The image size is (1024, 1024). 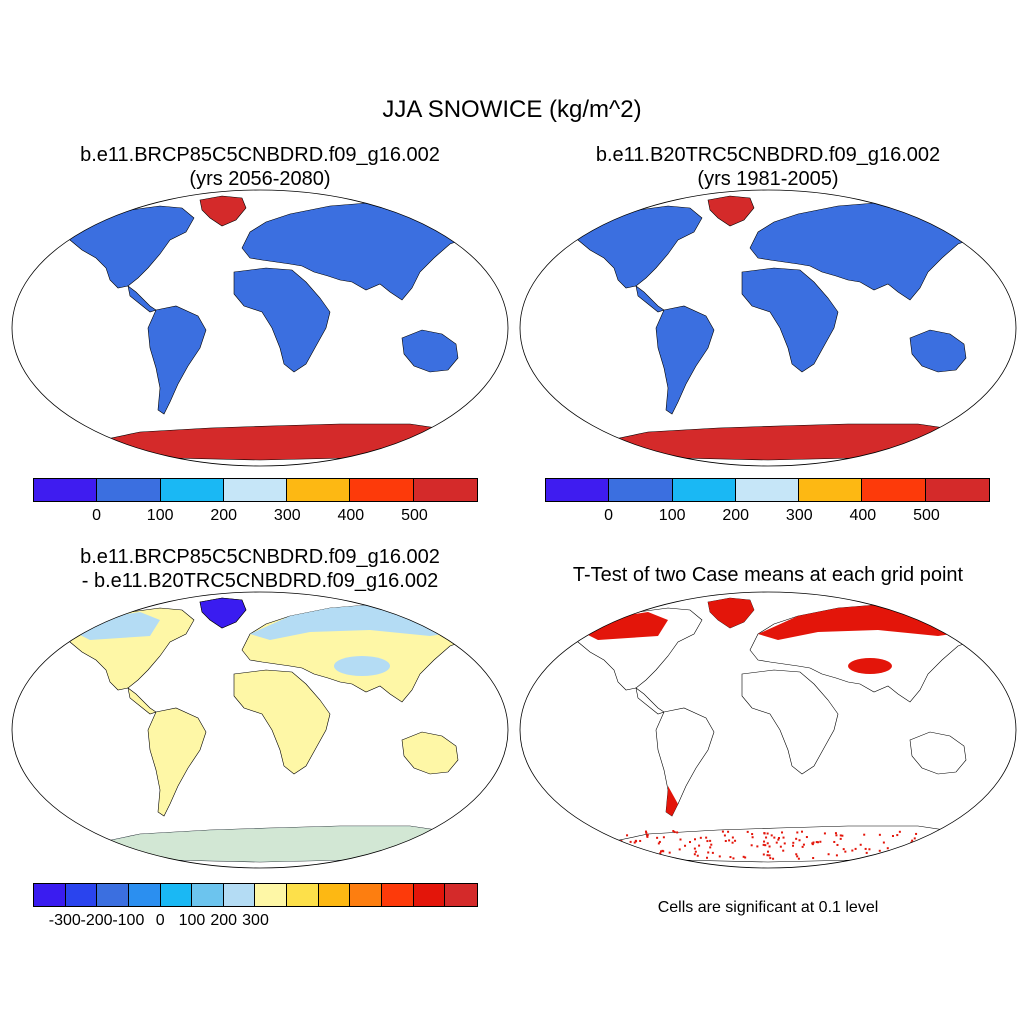 What do you see at coordinates (287, 515) in the screenshot?
I see `colorbar-future-tick-label: 300` at bounding box center [287, 515].